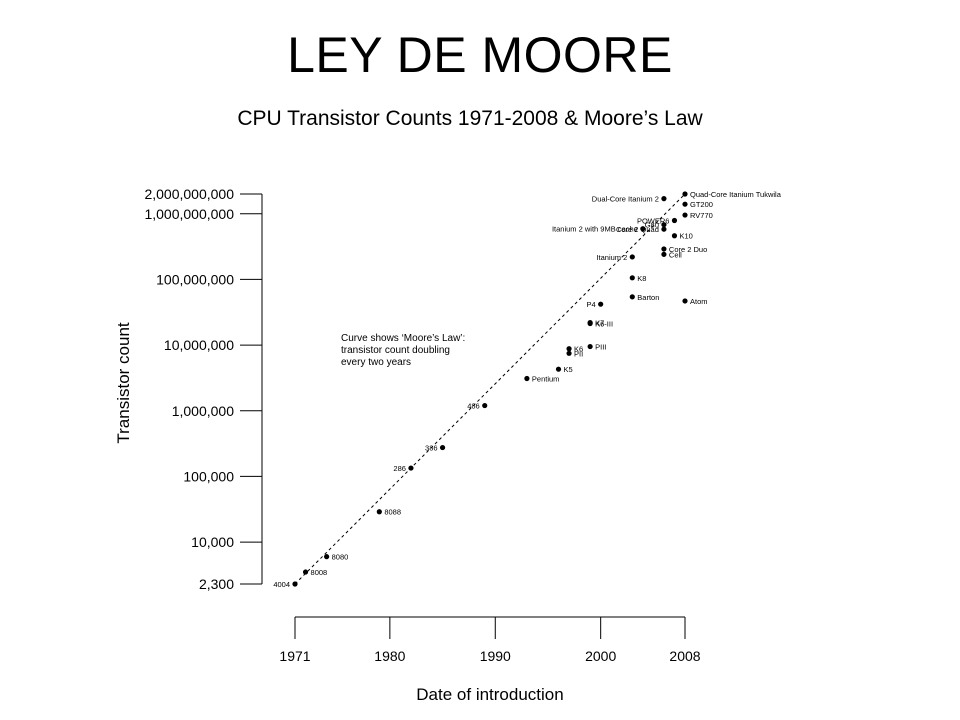  Describe the element at coordinates (294, 656) in the screenshot. I see `x-tick-label: 1971` at that location.